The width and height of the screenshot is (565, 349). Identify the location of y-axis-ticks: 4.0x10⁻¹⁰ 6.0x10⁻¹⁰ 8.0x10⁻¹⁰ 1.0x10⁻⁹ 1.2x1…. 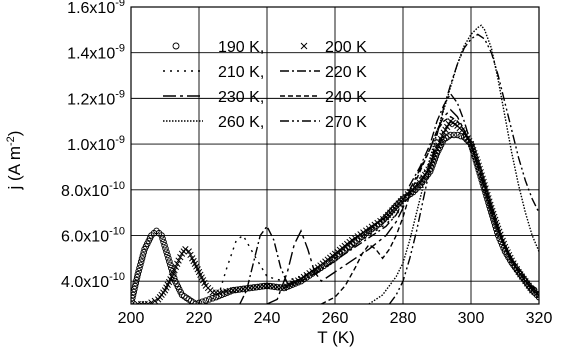
(93, 145).